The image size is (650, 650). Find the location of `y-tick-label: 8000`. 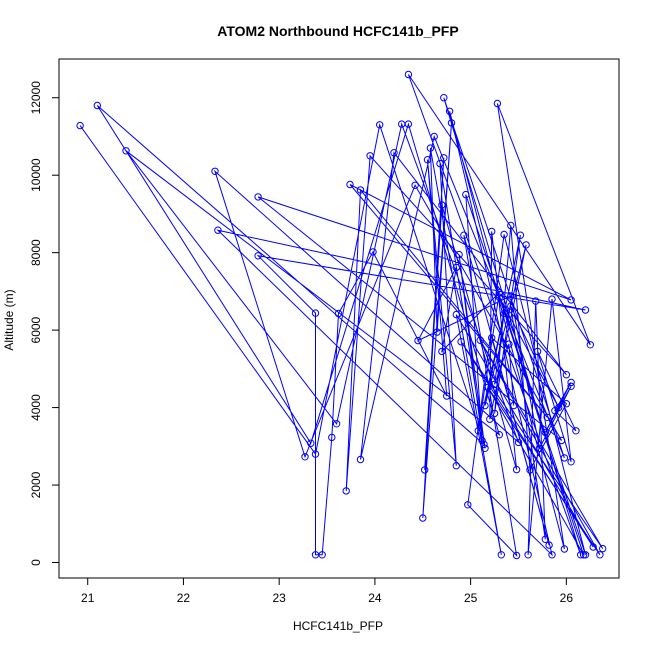

y-tick-label: 8000 is located at coordinates (36, 252).